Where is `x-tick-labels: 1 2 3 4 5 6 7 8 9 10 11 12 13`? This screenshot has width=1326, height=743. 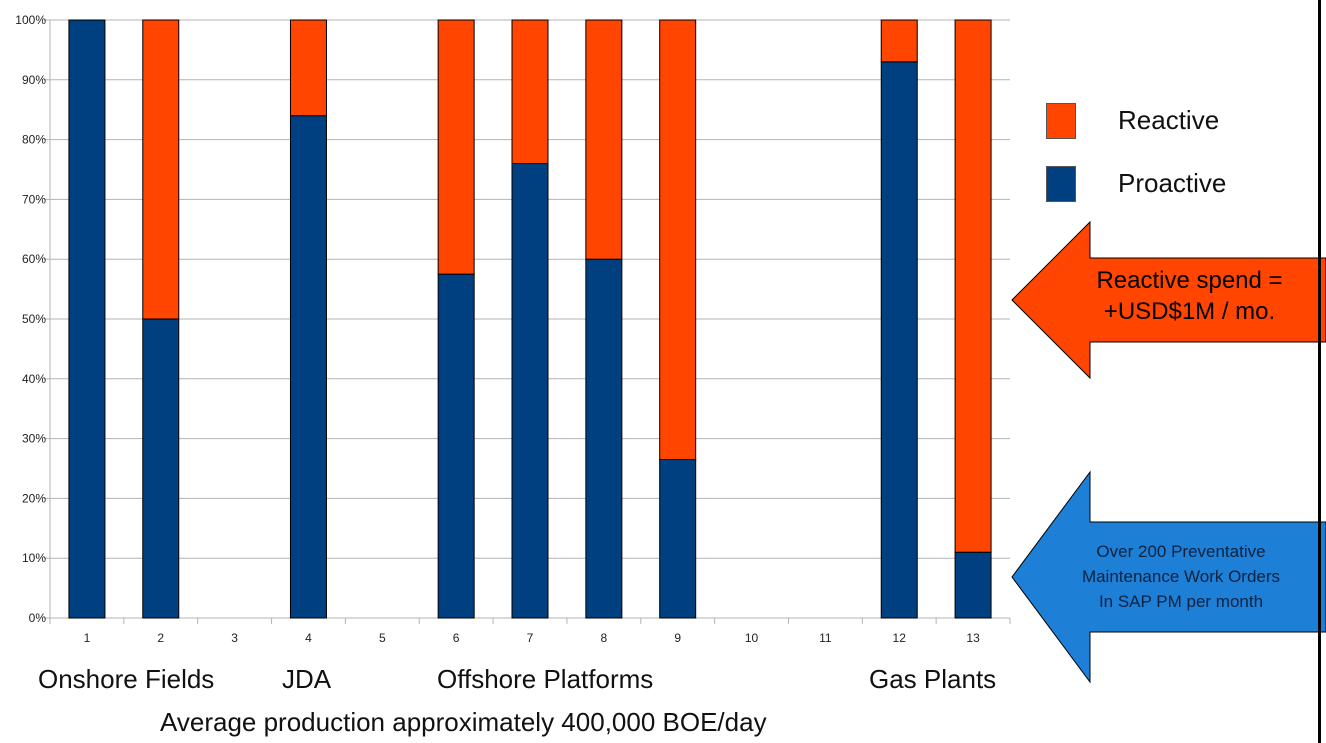
x-tick-labels: 1 2 3 4 5 6 7 8 9 10 11 12 13 is located at coordinates (532, 638).